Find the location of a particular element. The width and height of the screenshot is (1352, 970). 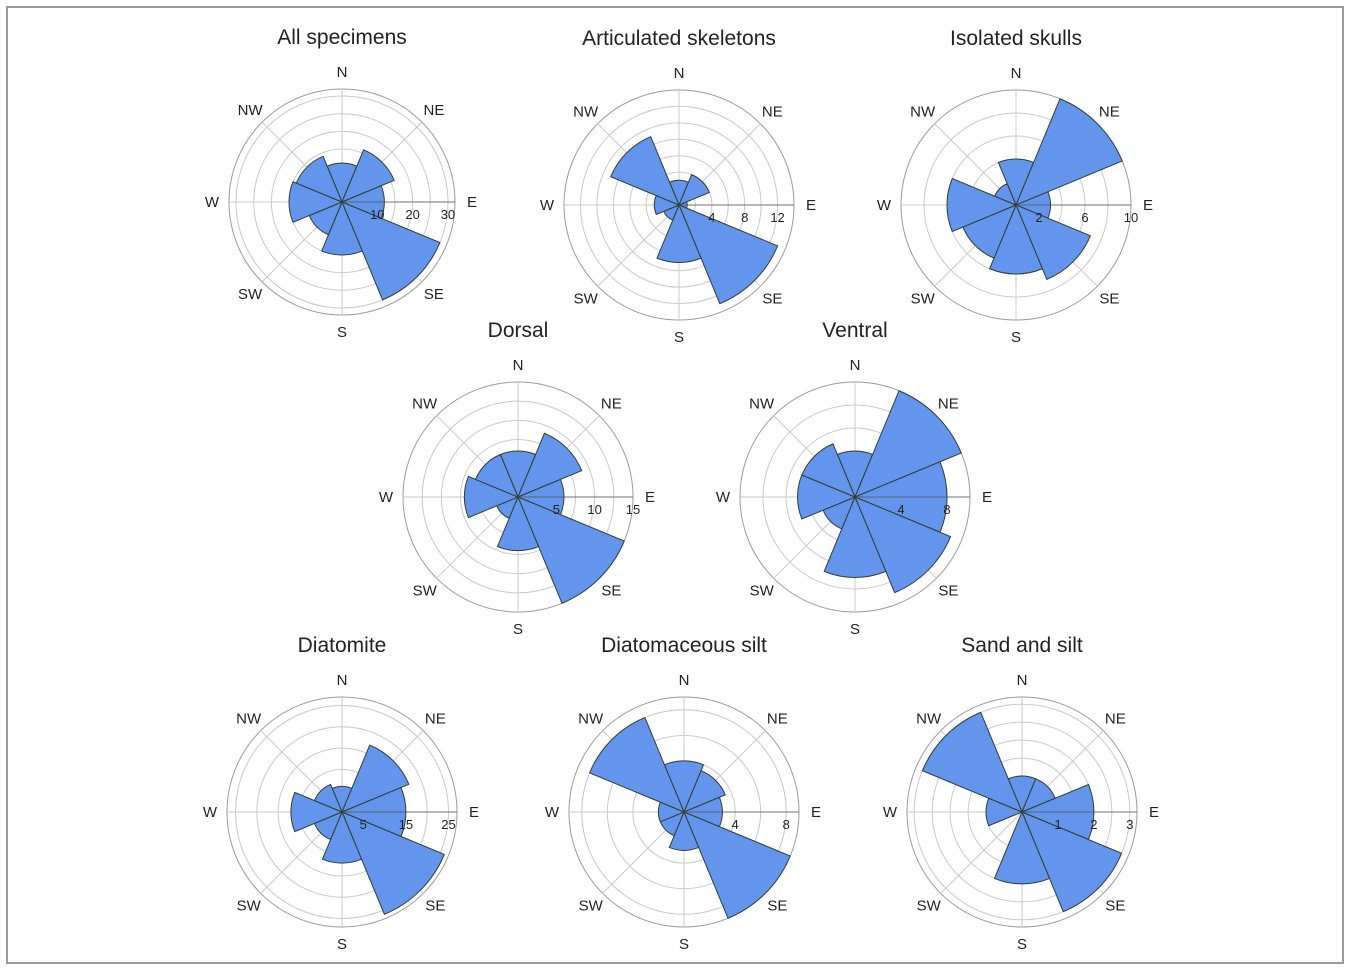

rose-chart-all-specimens: 10 20 30 N NE E SE S SW W NW All specimens is located at coordinates (341, 183).